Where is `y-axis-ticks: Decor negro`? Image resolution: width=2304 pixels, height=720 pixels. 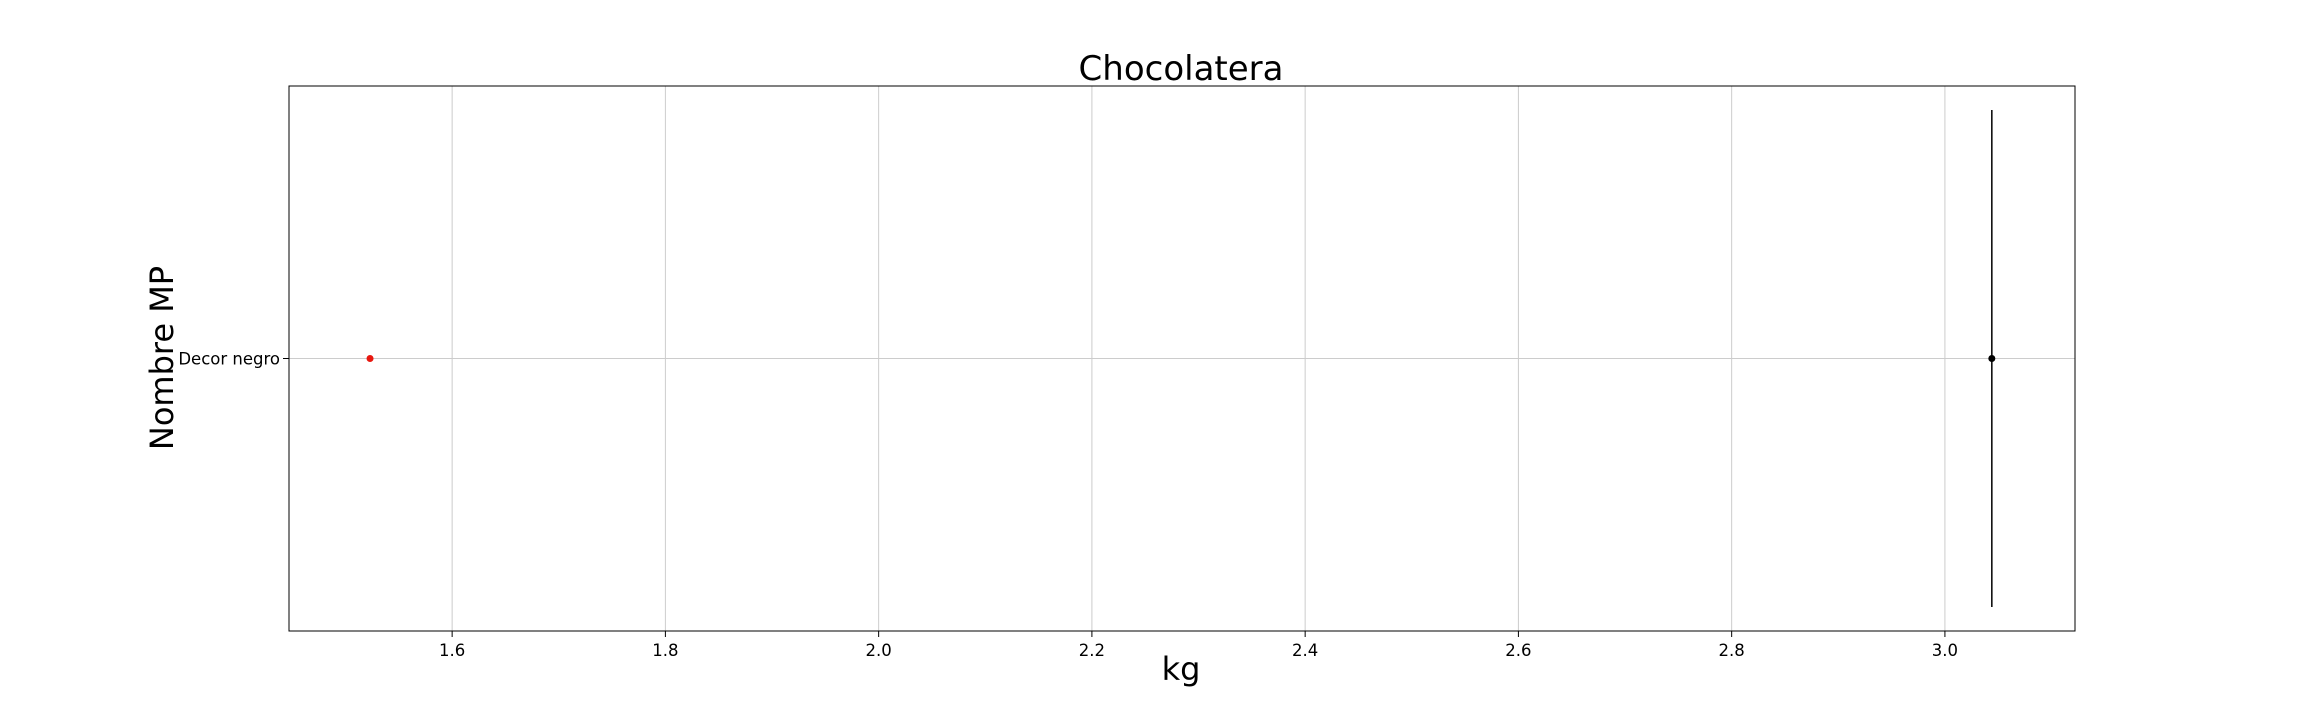
y-axis-ticks: Decor negro is located at coordinates (233, 359).